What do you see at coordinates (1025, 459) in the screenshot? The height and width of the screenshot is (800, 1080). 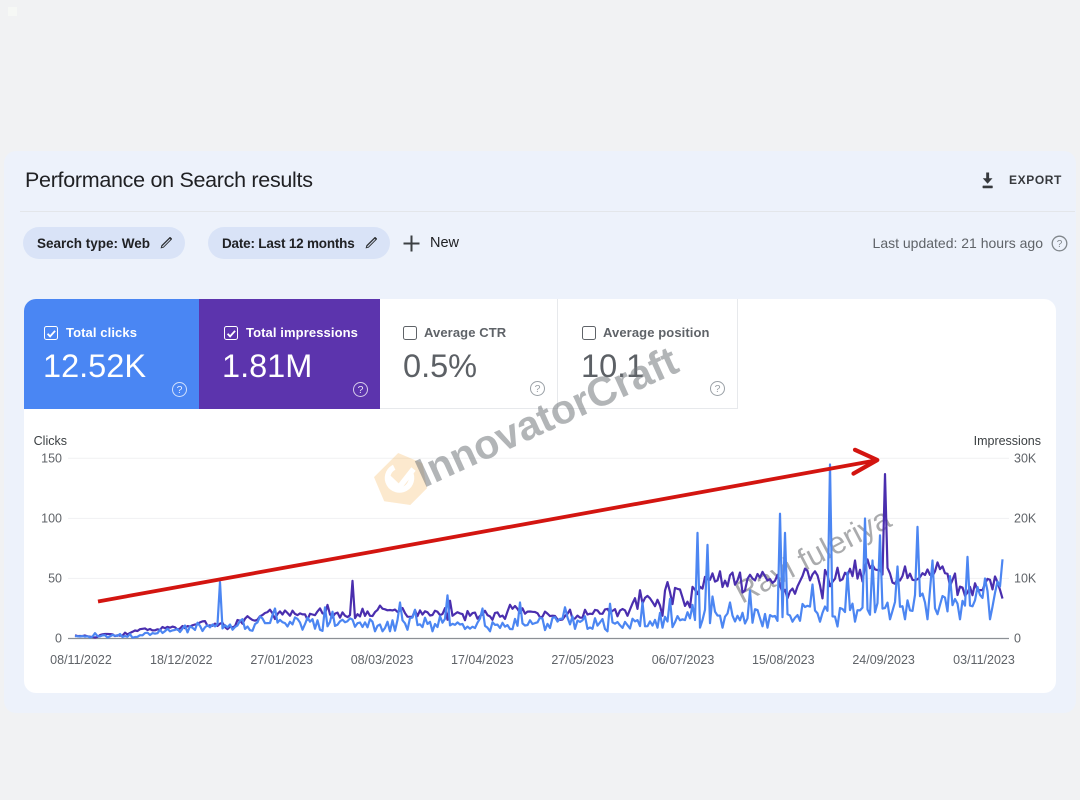 I see `svg-text: 30K` at bounding box center [1025, 459].